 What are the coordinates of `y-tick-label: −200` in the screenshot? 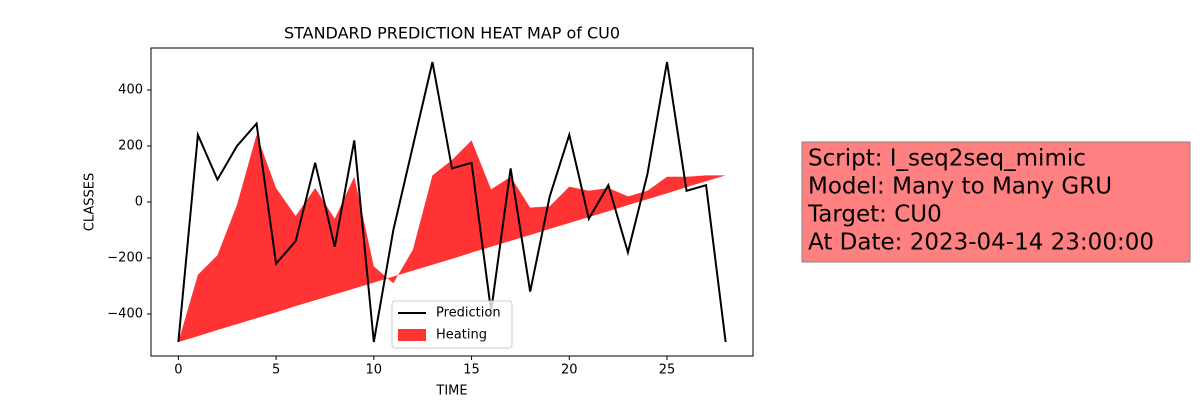 It's located at (125, 258).